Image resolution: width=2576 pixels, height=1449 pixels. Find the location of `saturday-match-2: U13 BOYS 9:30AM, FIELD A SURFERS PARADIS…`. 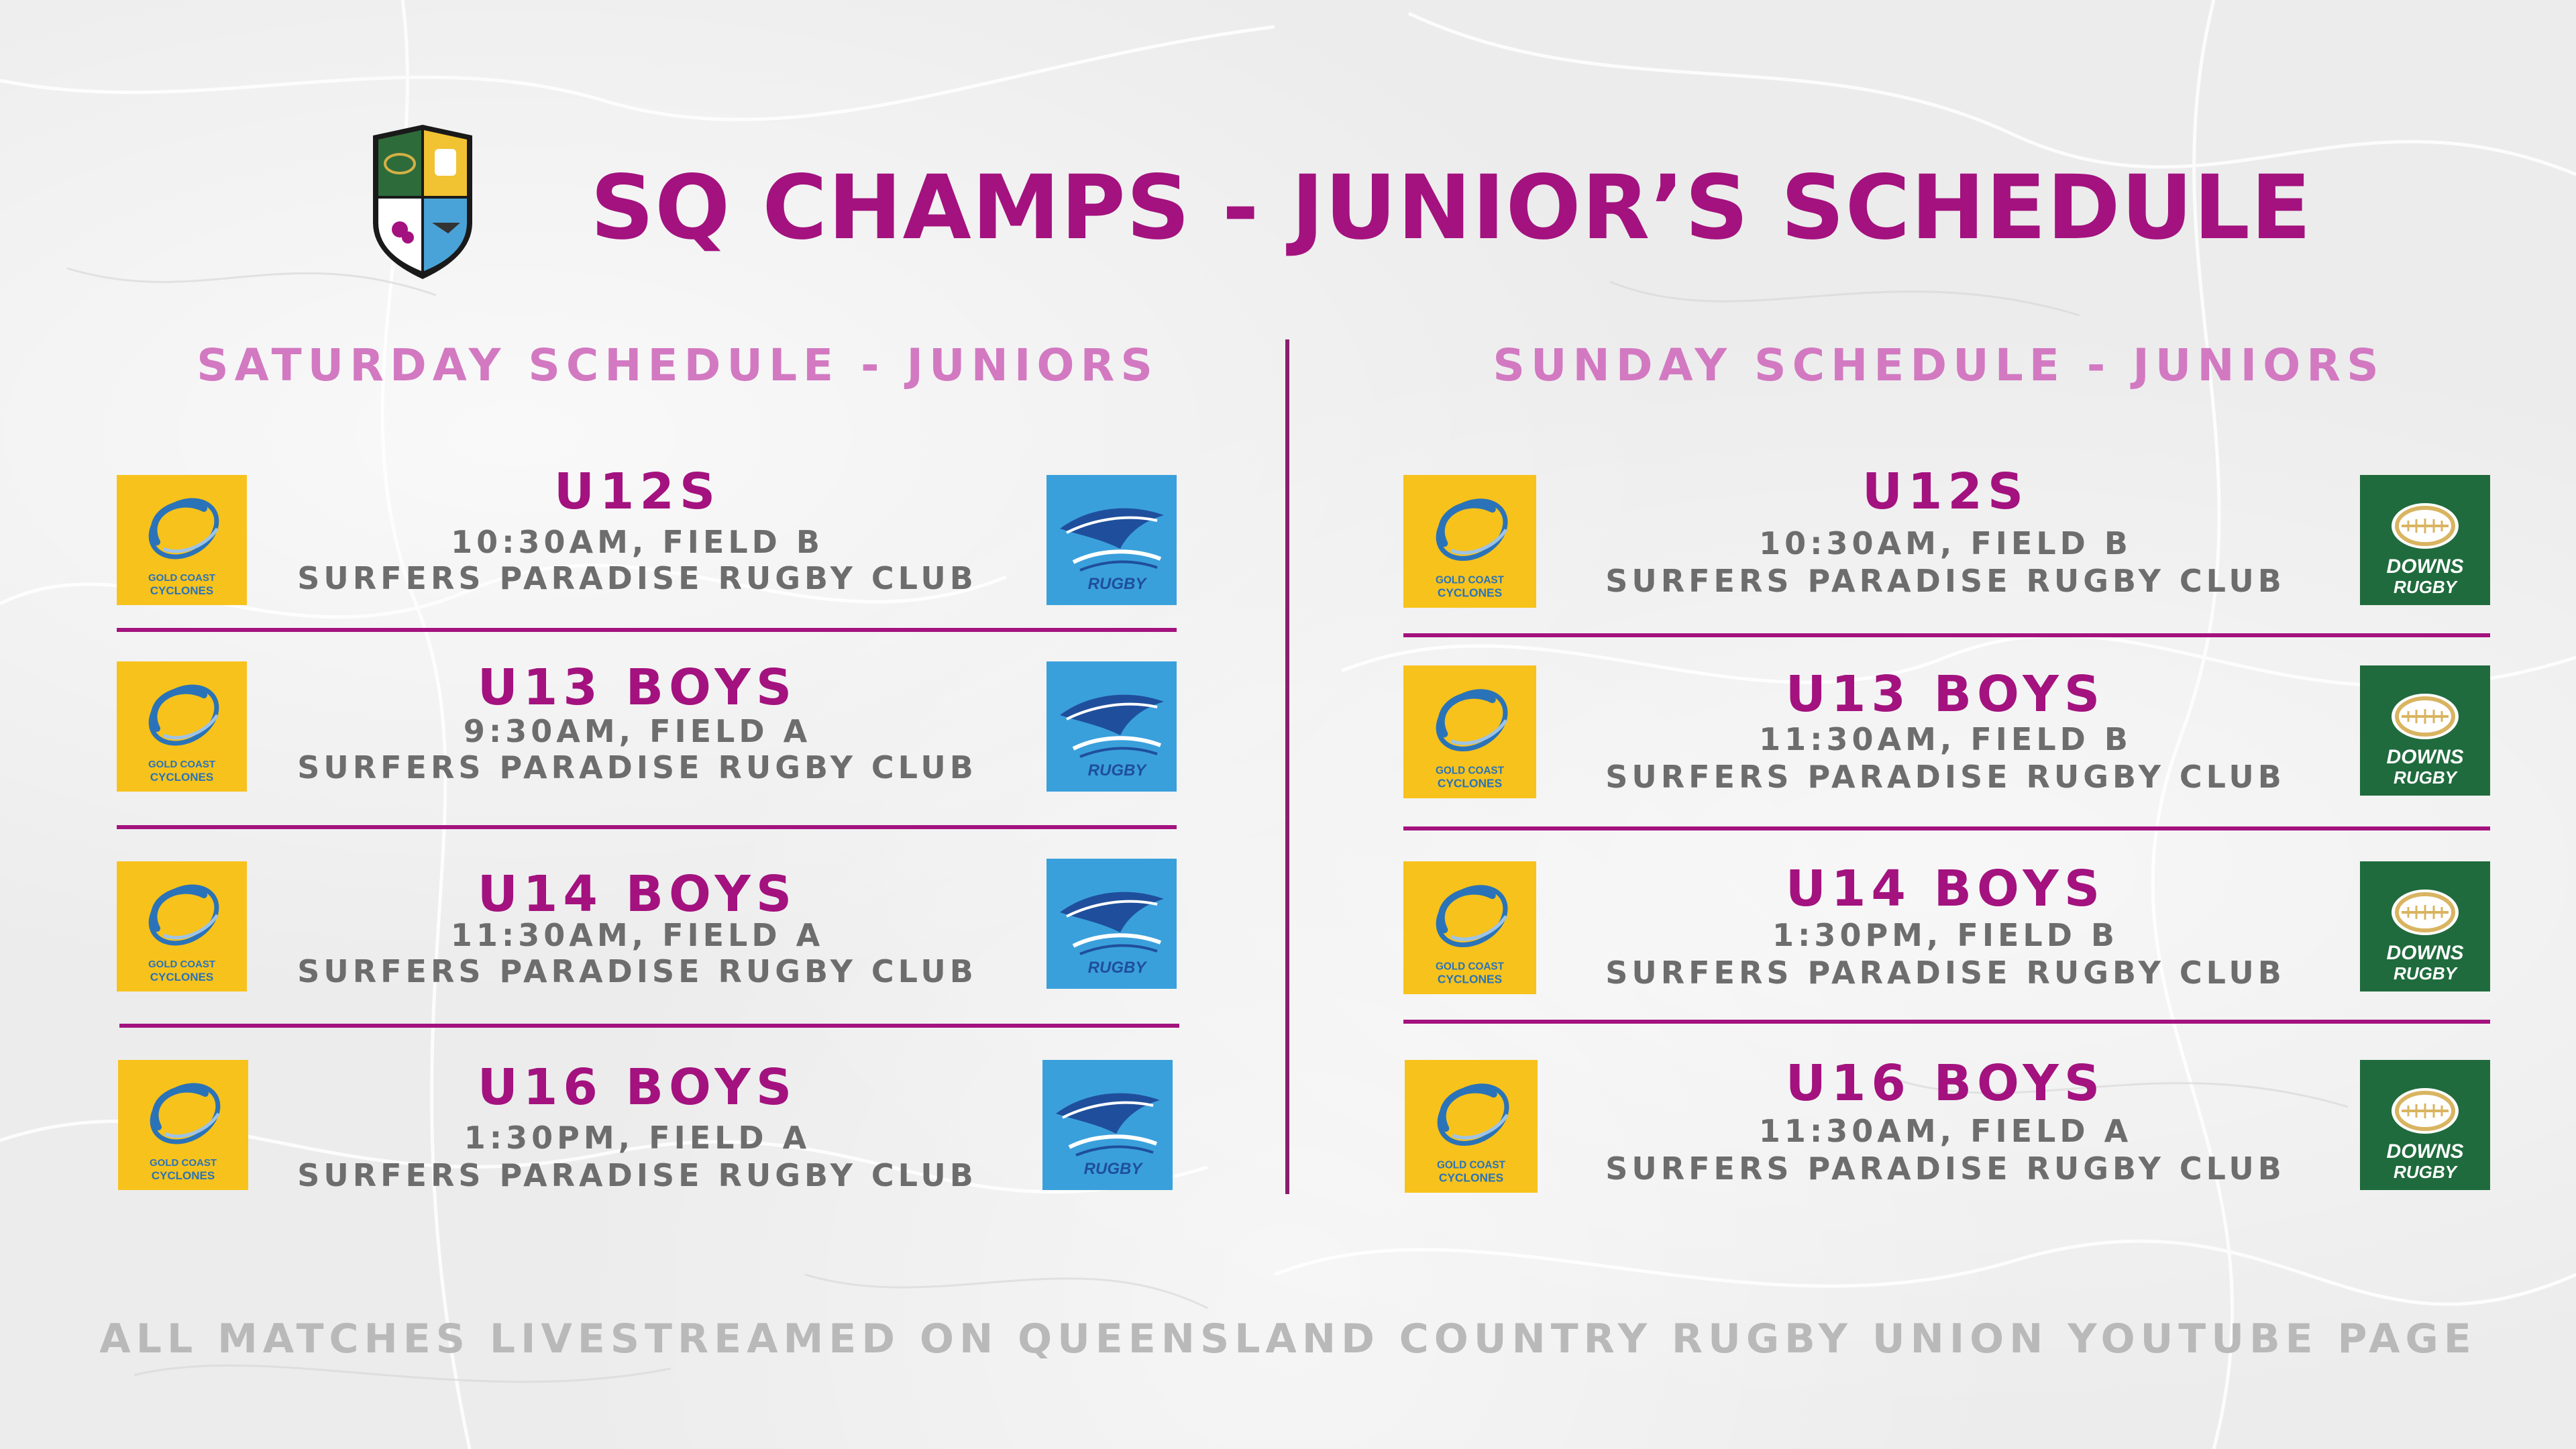

saturday-match-2: U13 BOYS 9:30AM, FIELD A SURFERS PARADIS… is located at coordinates (637, 731).